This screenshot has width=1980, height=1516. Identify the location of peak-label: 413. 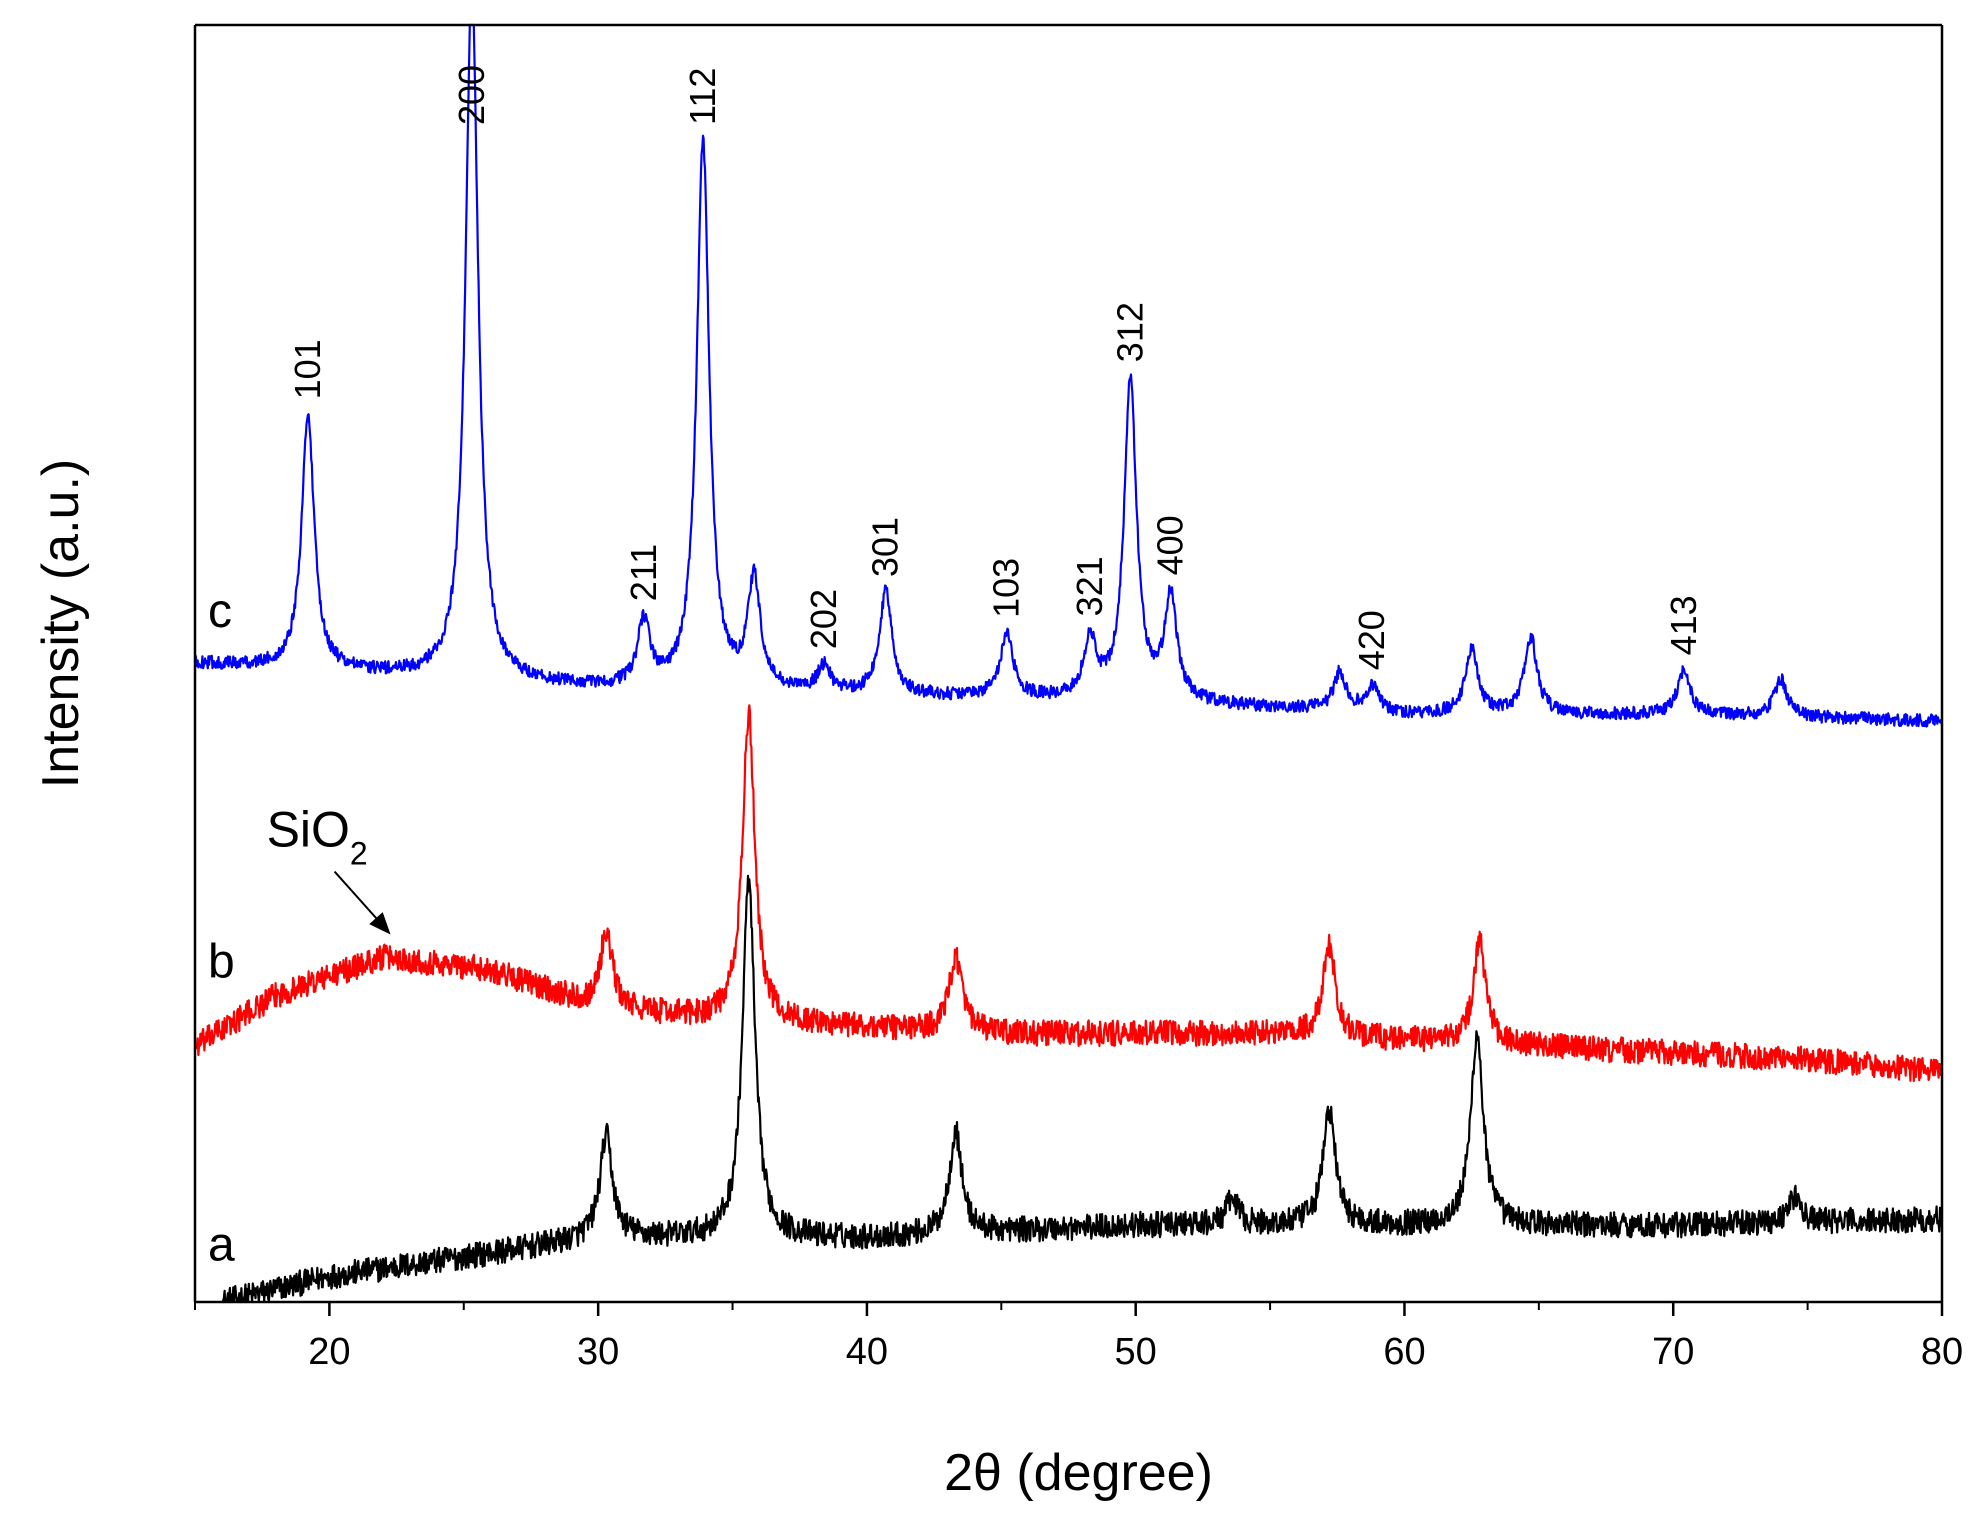
(1683, 625).